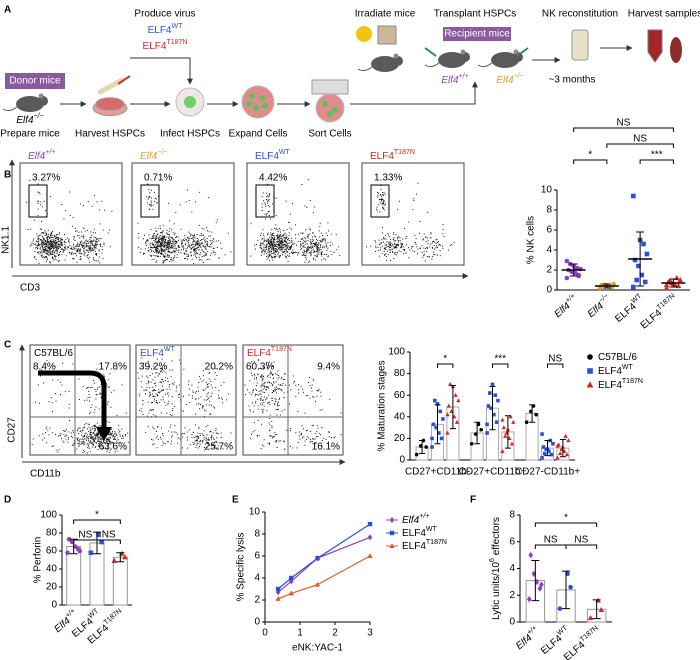 This screenshot has height=660, width=700. What do you see at coordinates (30, 288) in the screenshot?
I see `axis-label: CD3` at bounding box center [30, 288].